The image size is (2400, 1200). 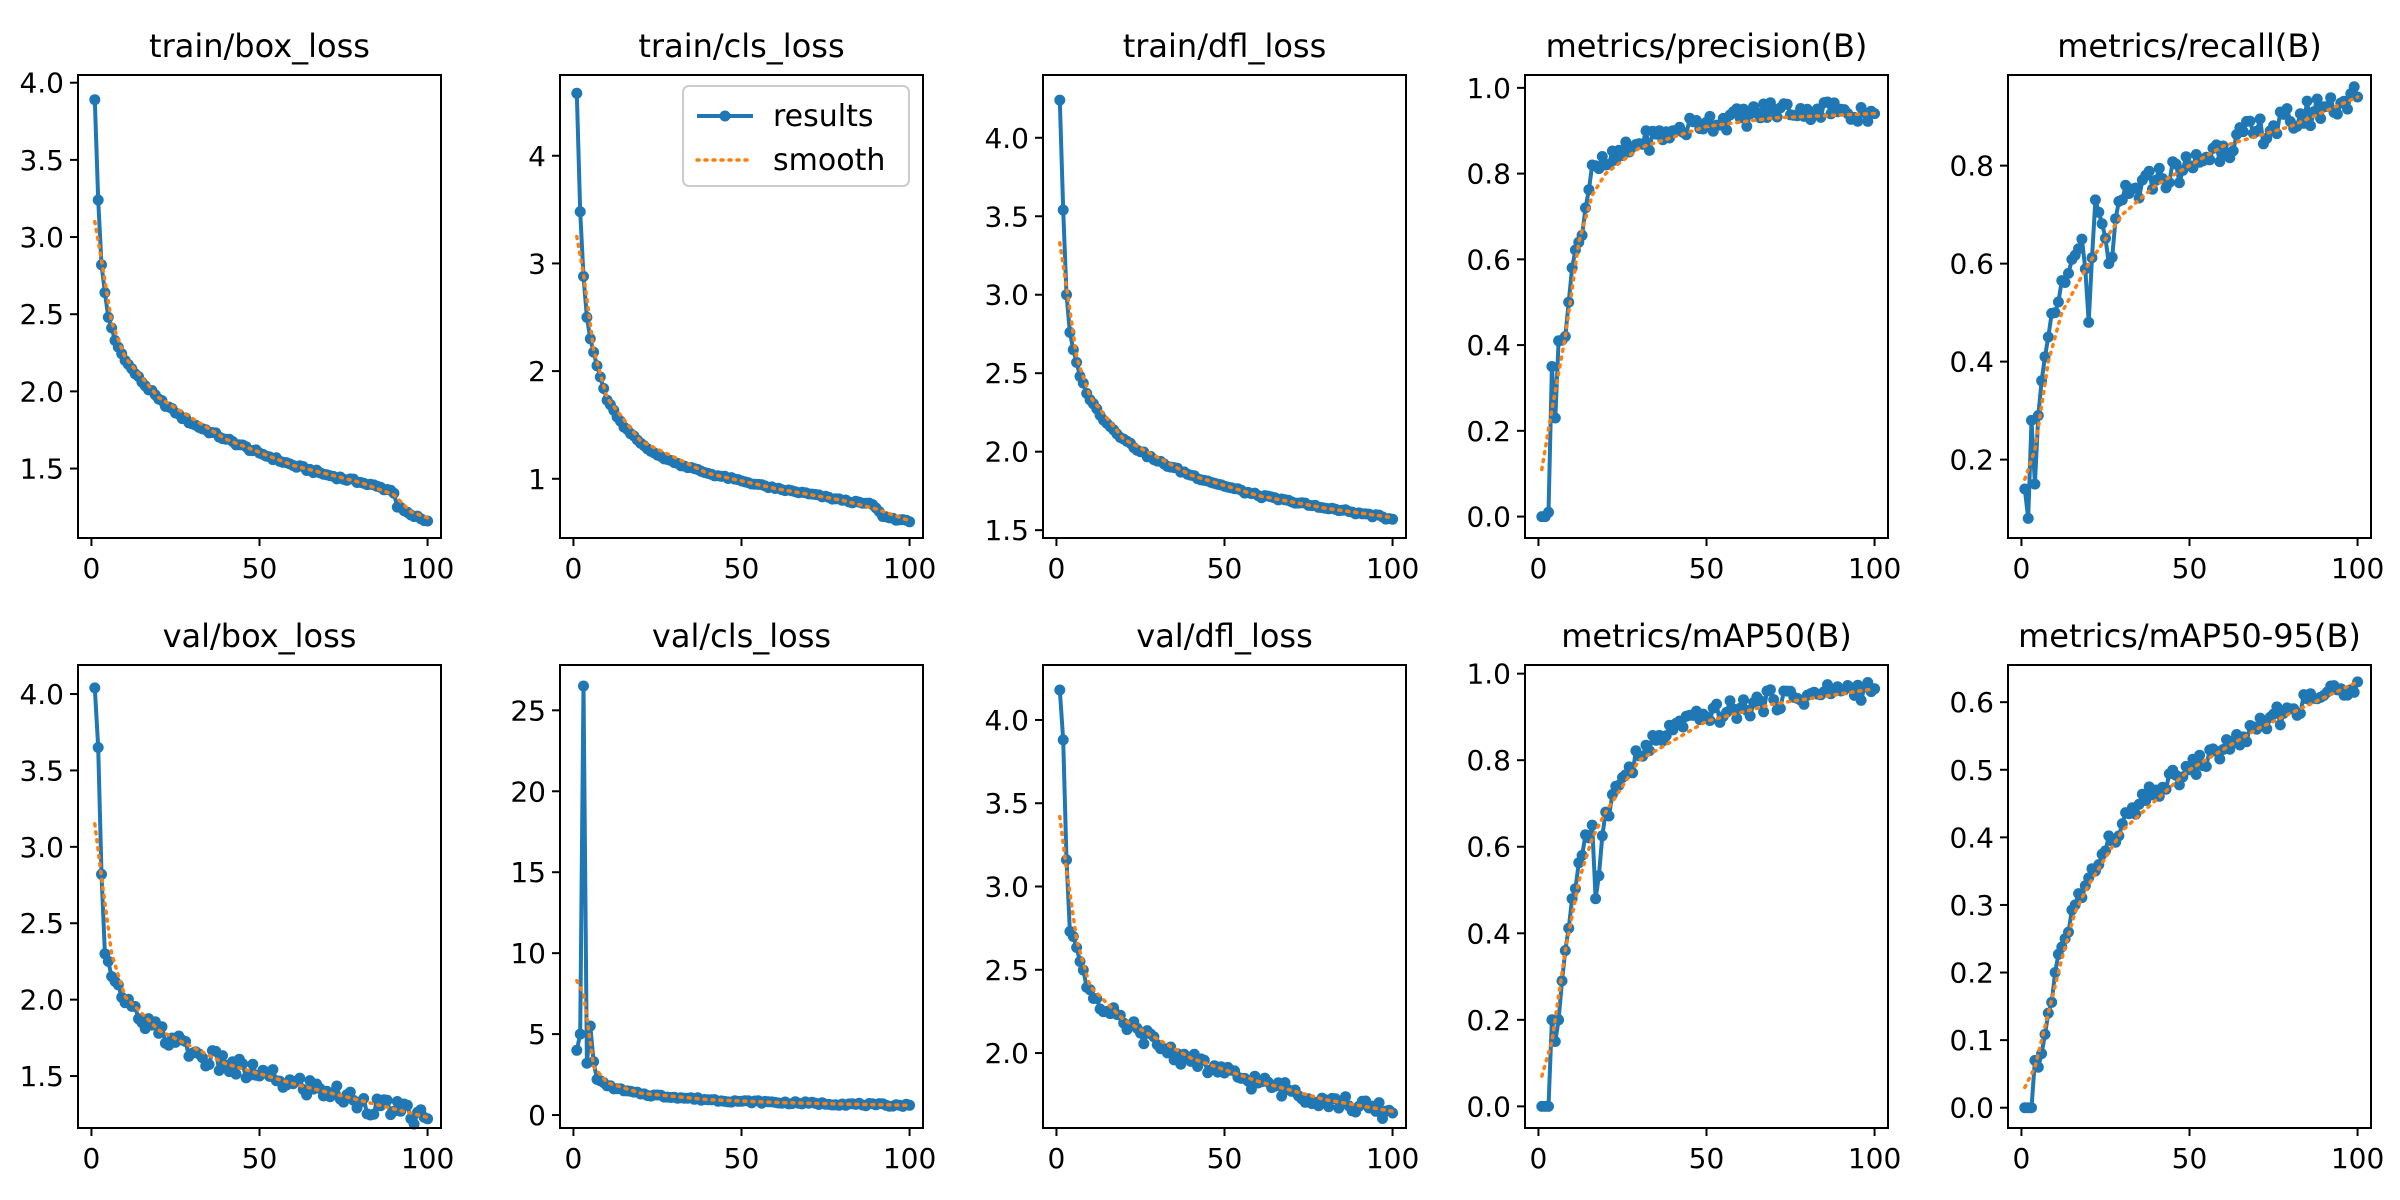 I want to click on legend-label-results: results, so click(x=823, y=116).